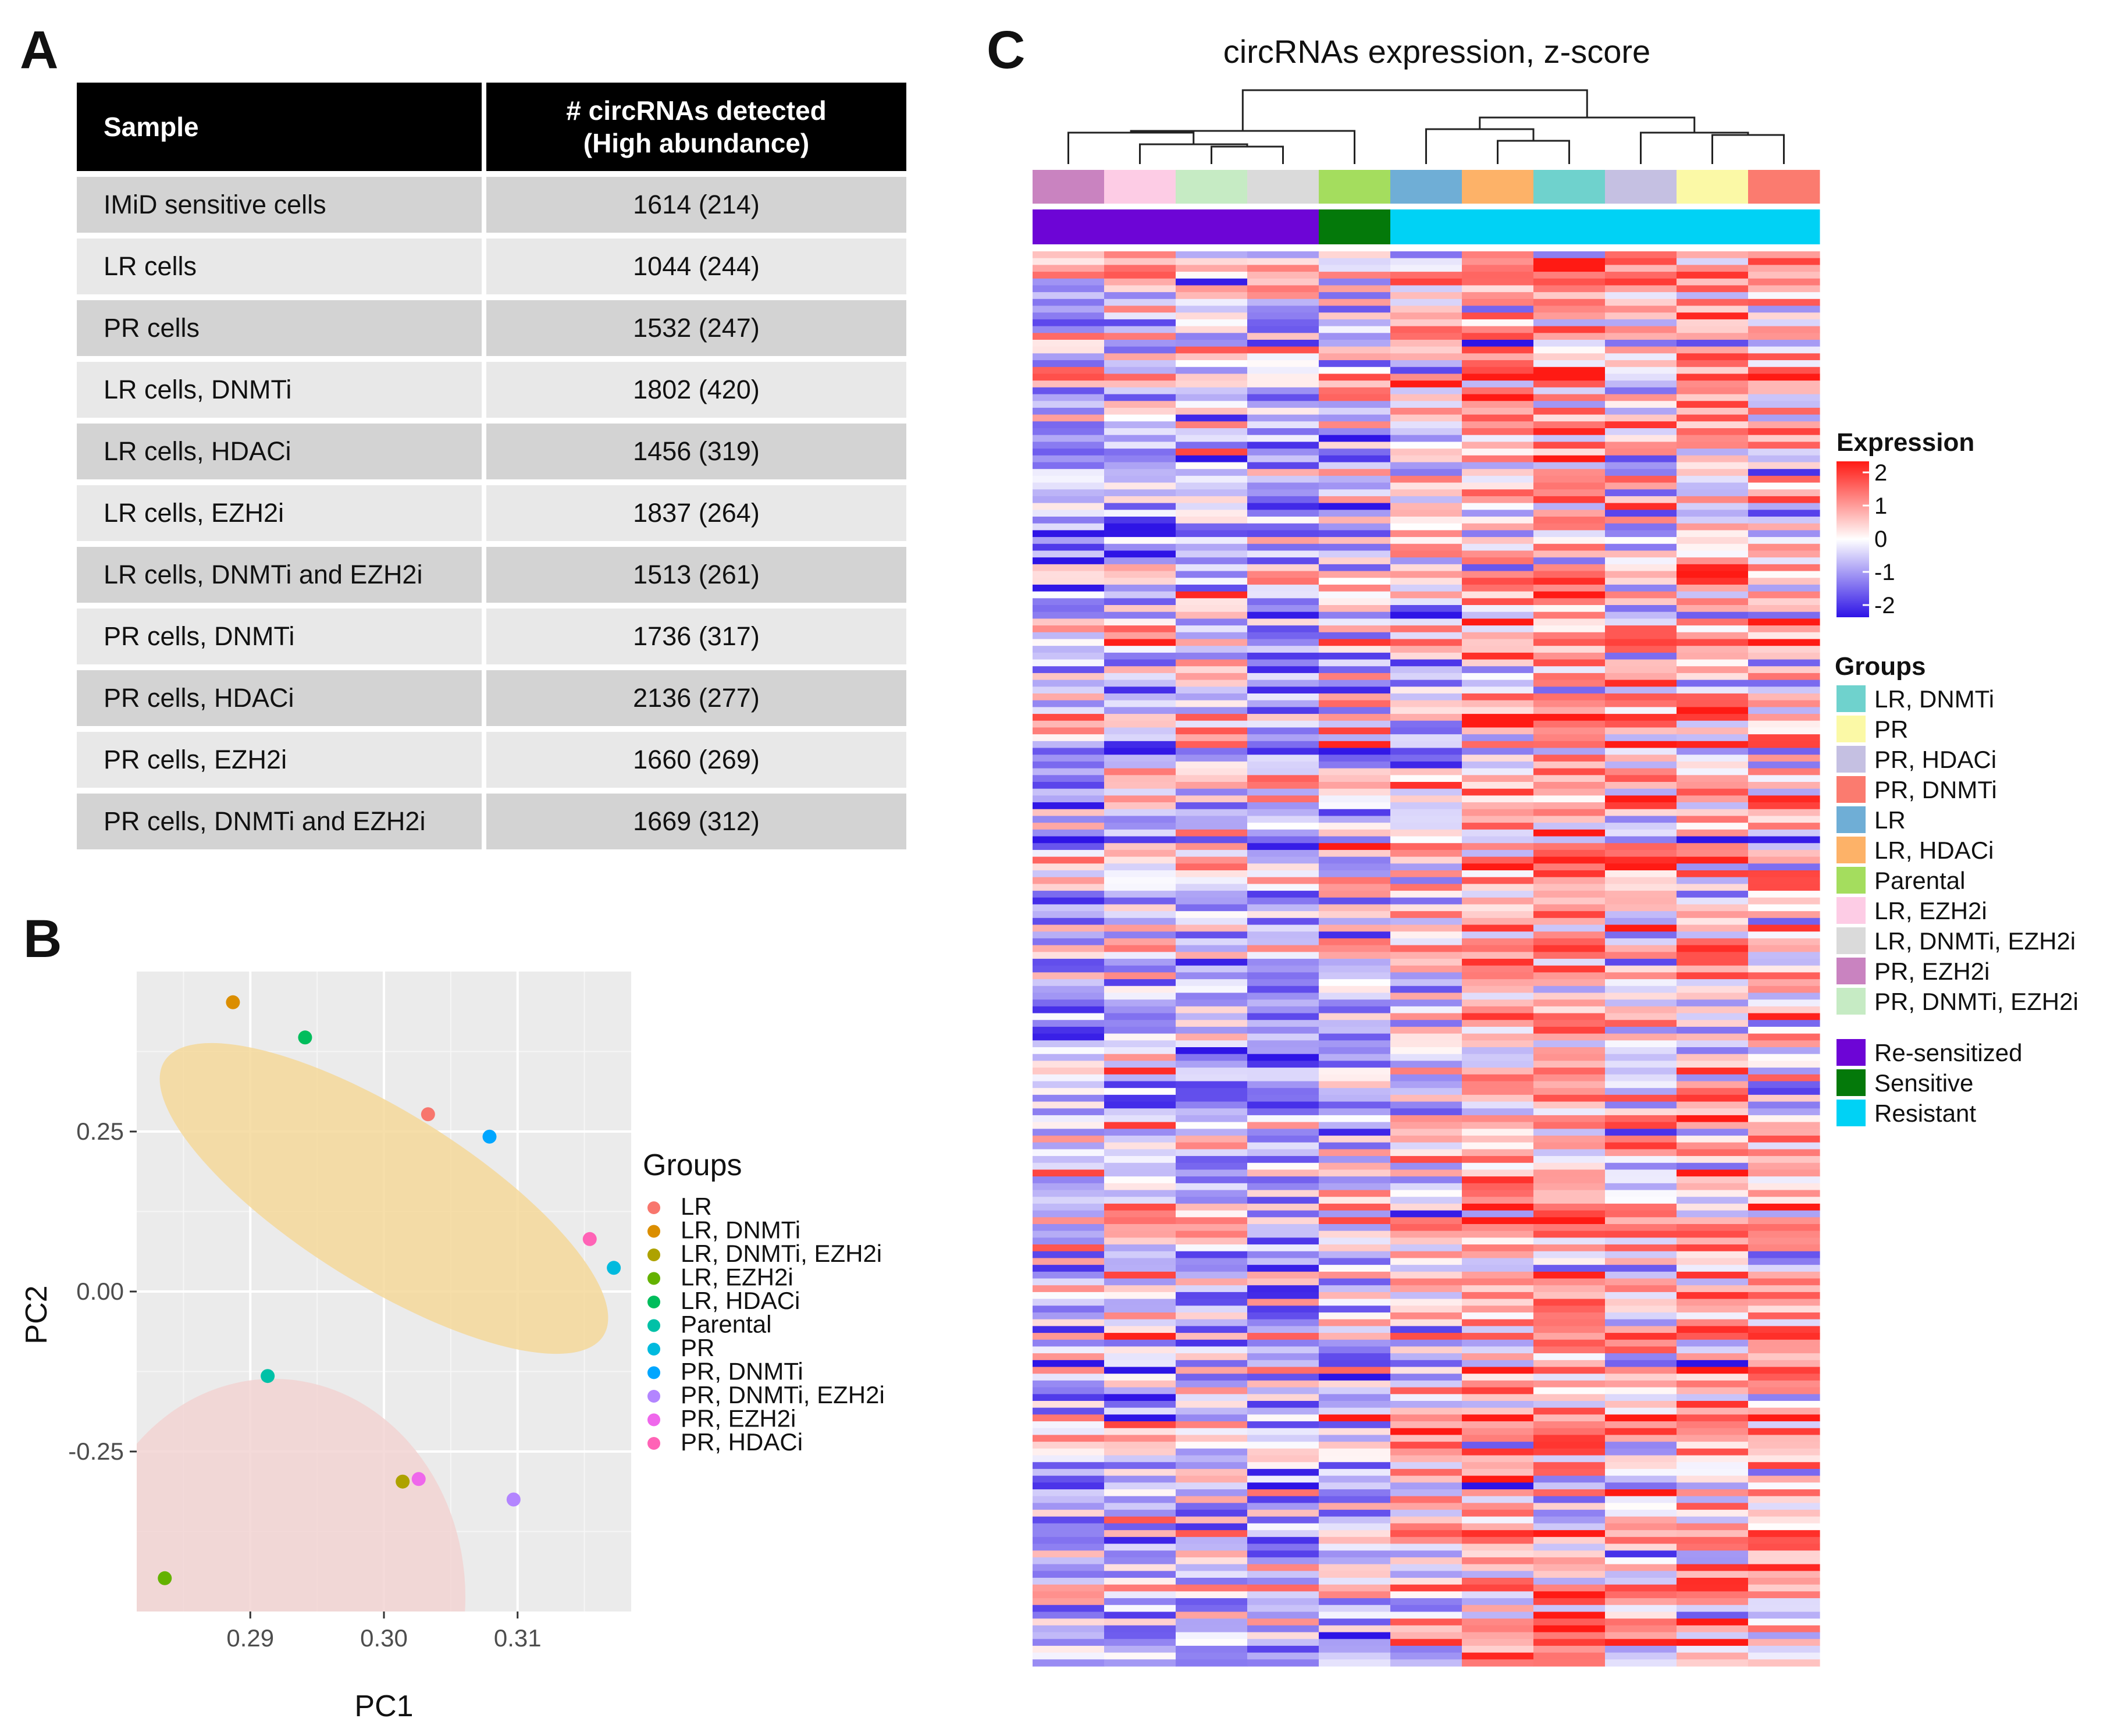 This screenshot has height=1736, width=2107. I want to click on dendrogram-branch, so click(1131, 147).